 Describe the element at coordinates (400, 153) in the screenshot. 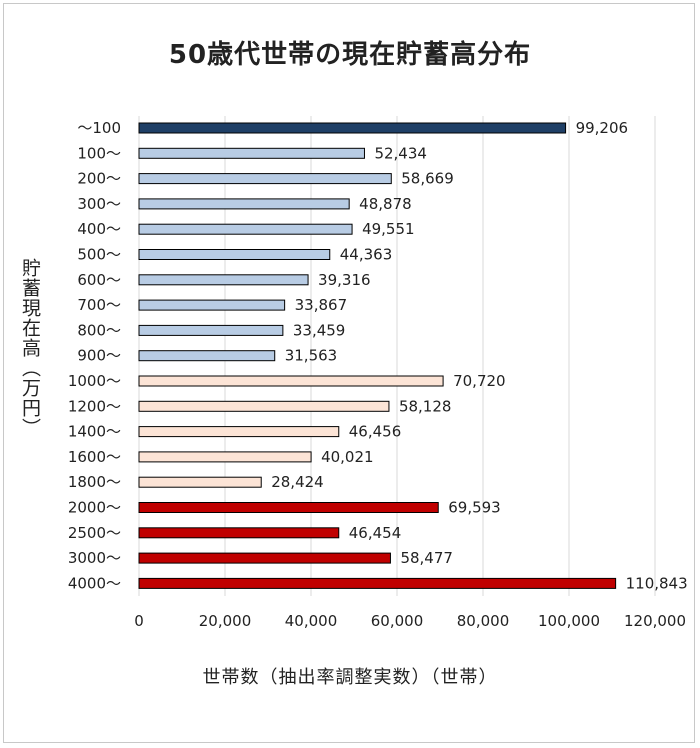

I see `value-label: 52,434` at that location.